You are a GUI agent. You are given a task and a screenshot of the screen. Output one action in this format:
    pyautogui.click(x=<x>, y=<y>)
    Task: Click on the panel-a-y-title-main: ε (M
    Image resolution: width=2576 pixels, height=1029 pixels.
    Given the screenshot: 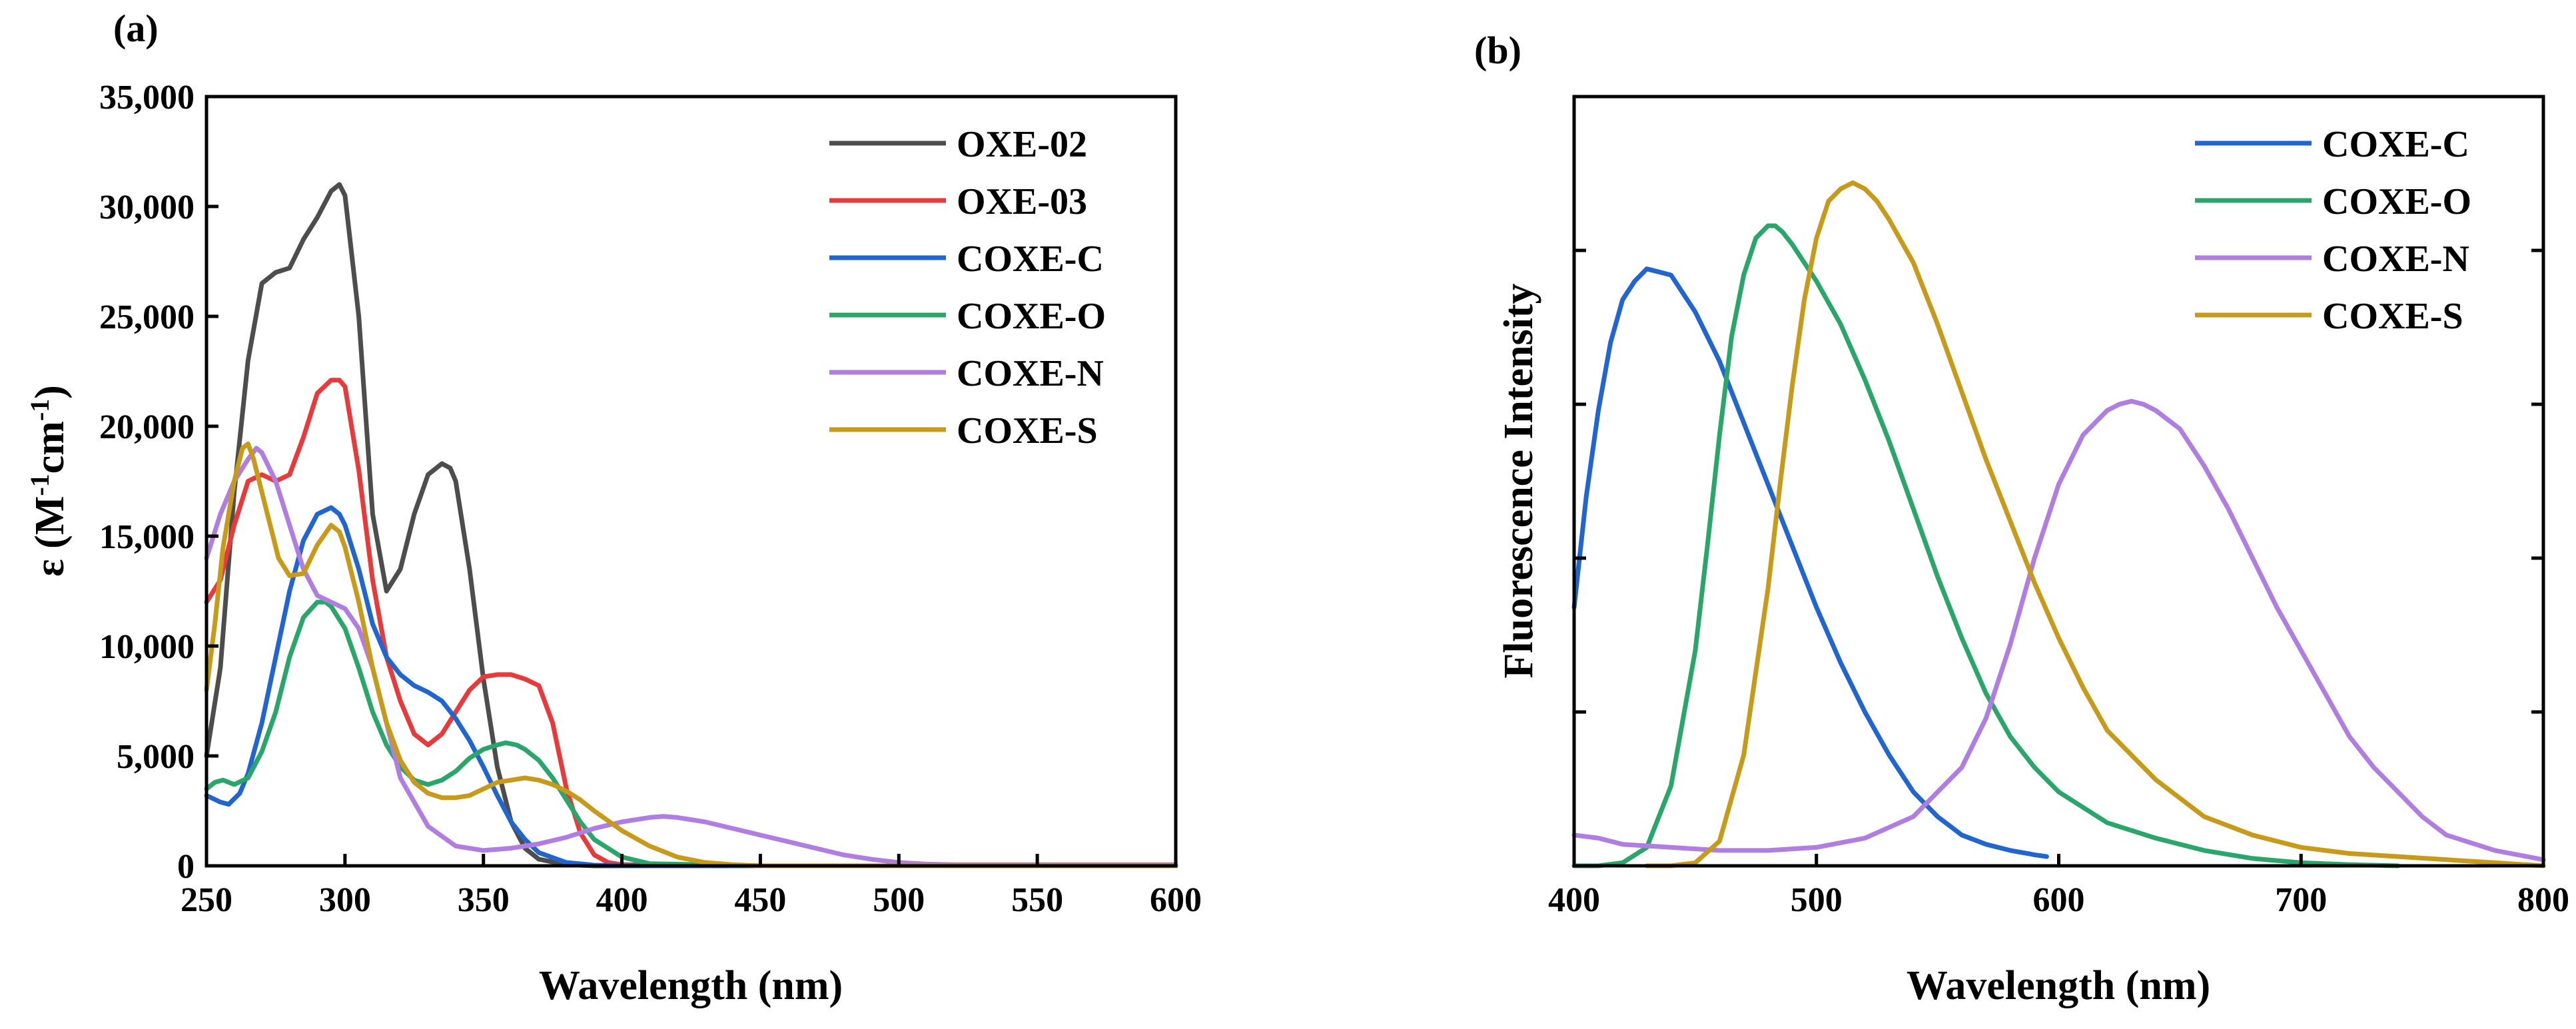 What is the action you would take?
    pyautogui.click(x=50, y=536)
    